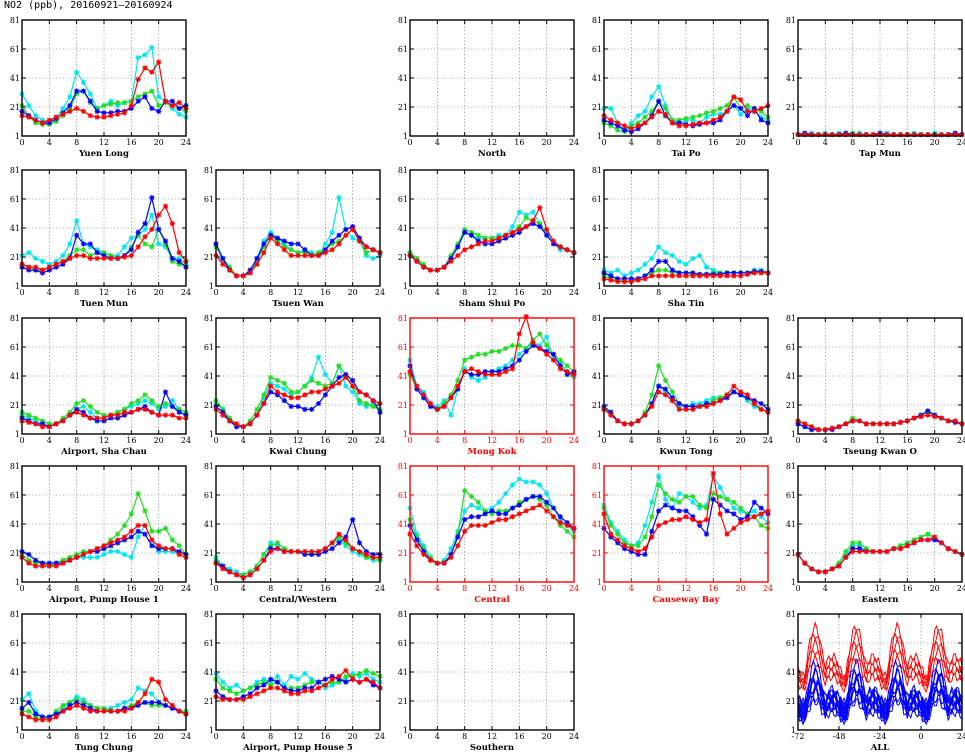 The width and height of the screenshot is (965, 755). What do you see at coordinates (298, 452) in the screenshot?
I see `panel-title: Kwai Chung` at bounding box center [298, 452].